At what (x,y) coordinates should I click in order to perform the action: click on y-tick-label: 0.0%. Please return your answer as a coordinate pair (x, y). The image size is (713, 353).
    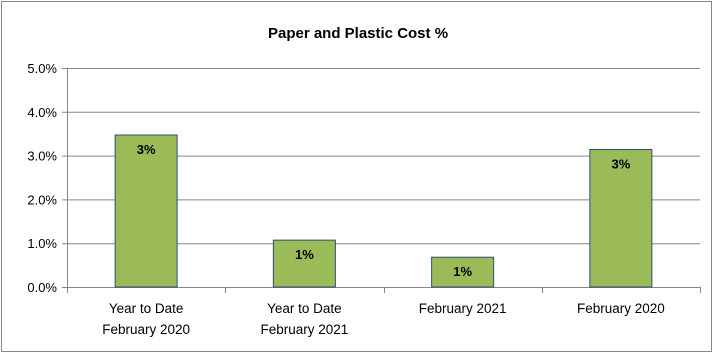
    Looking at the image, I should click on (42, 287).